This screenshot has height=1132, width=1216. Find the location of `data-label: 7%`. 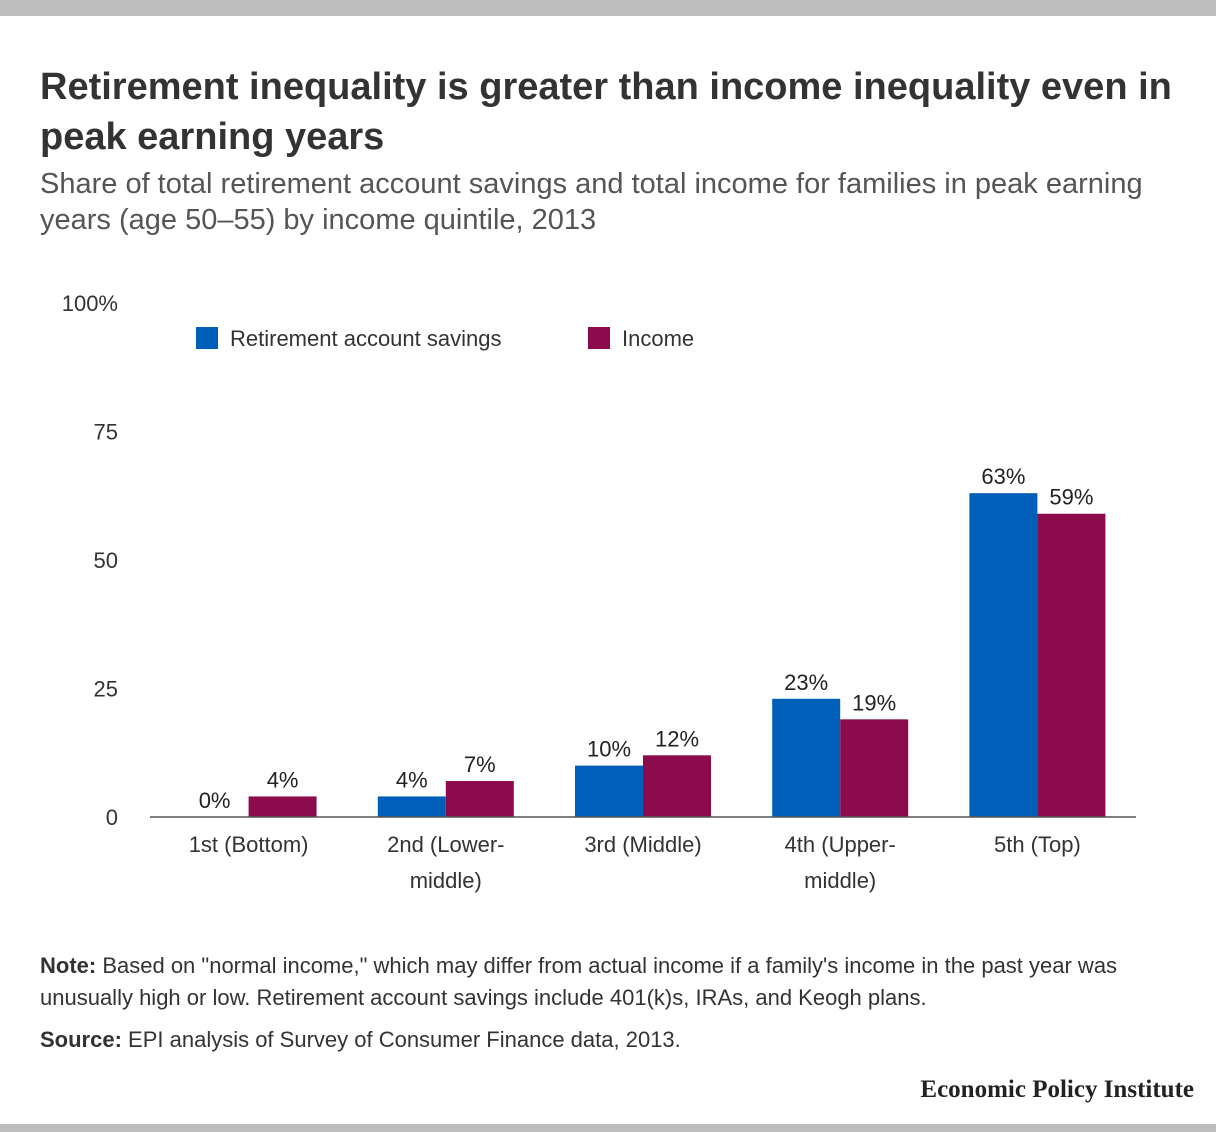

data-label: 7% is located at coordinates (480, 764).